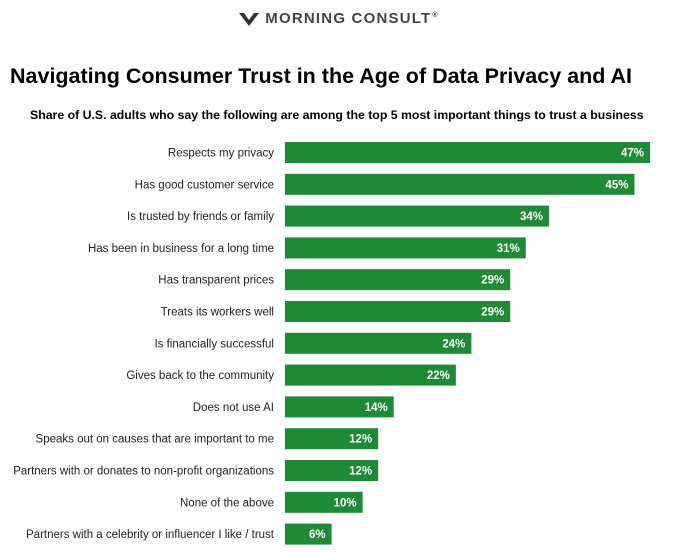 Image resolution: width=678 pixels, height=552 pixels. I want to click on brand-header: MORNING CONSULT®, so click(339, 18).